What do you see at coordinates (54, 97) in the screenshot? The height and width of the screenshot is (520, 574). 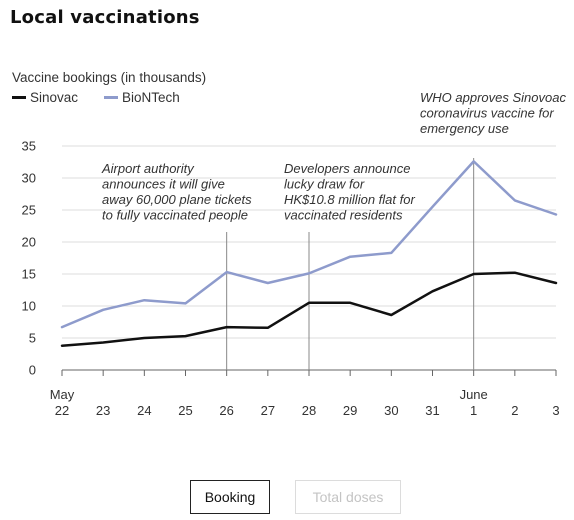 I see `legend-label-sinovac: Sinovac` at bounding box center [54, 97].